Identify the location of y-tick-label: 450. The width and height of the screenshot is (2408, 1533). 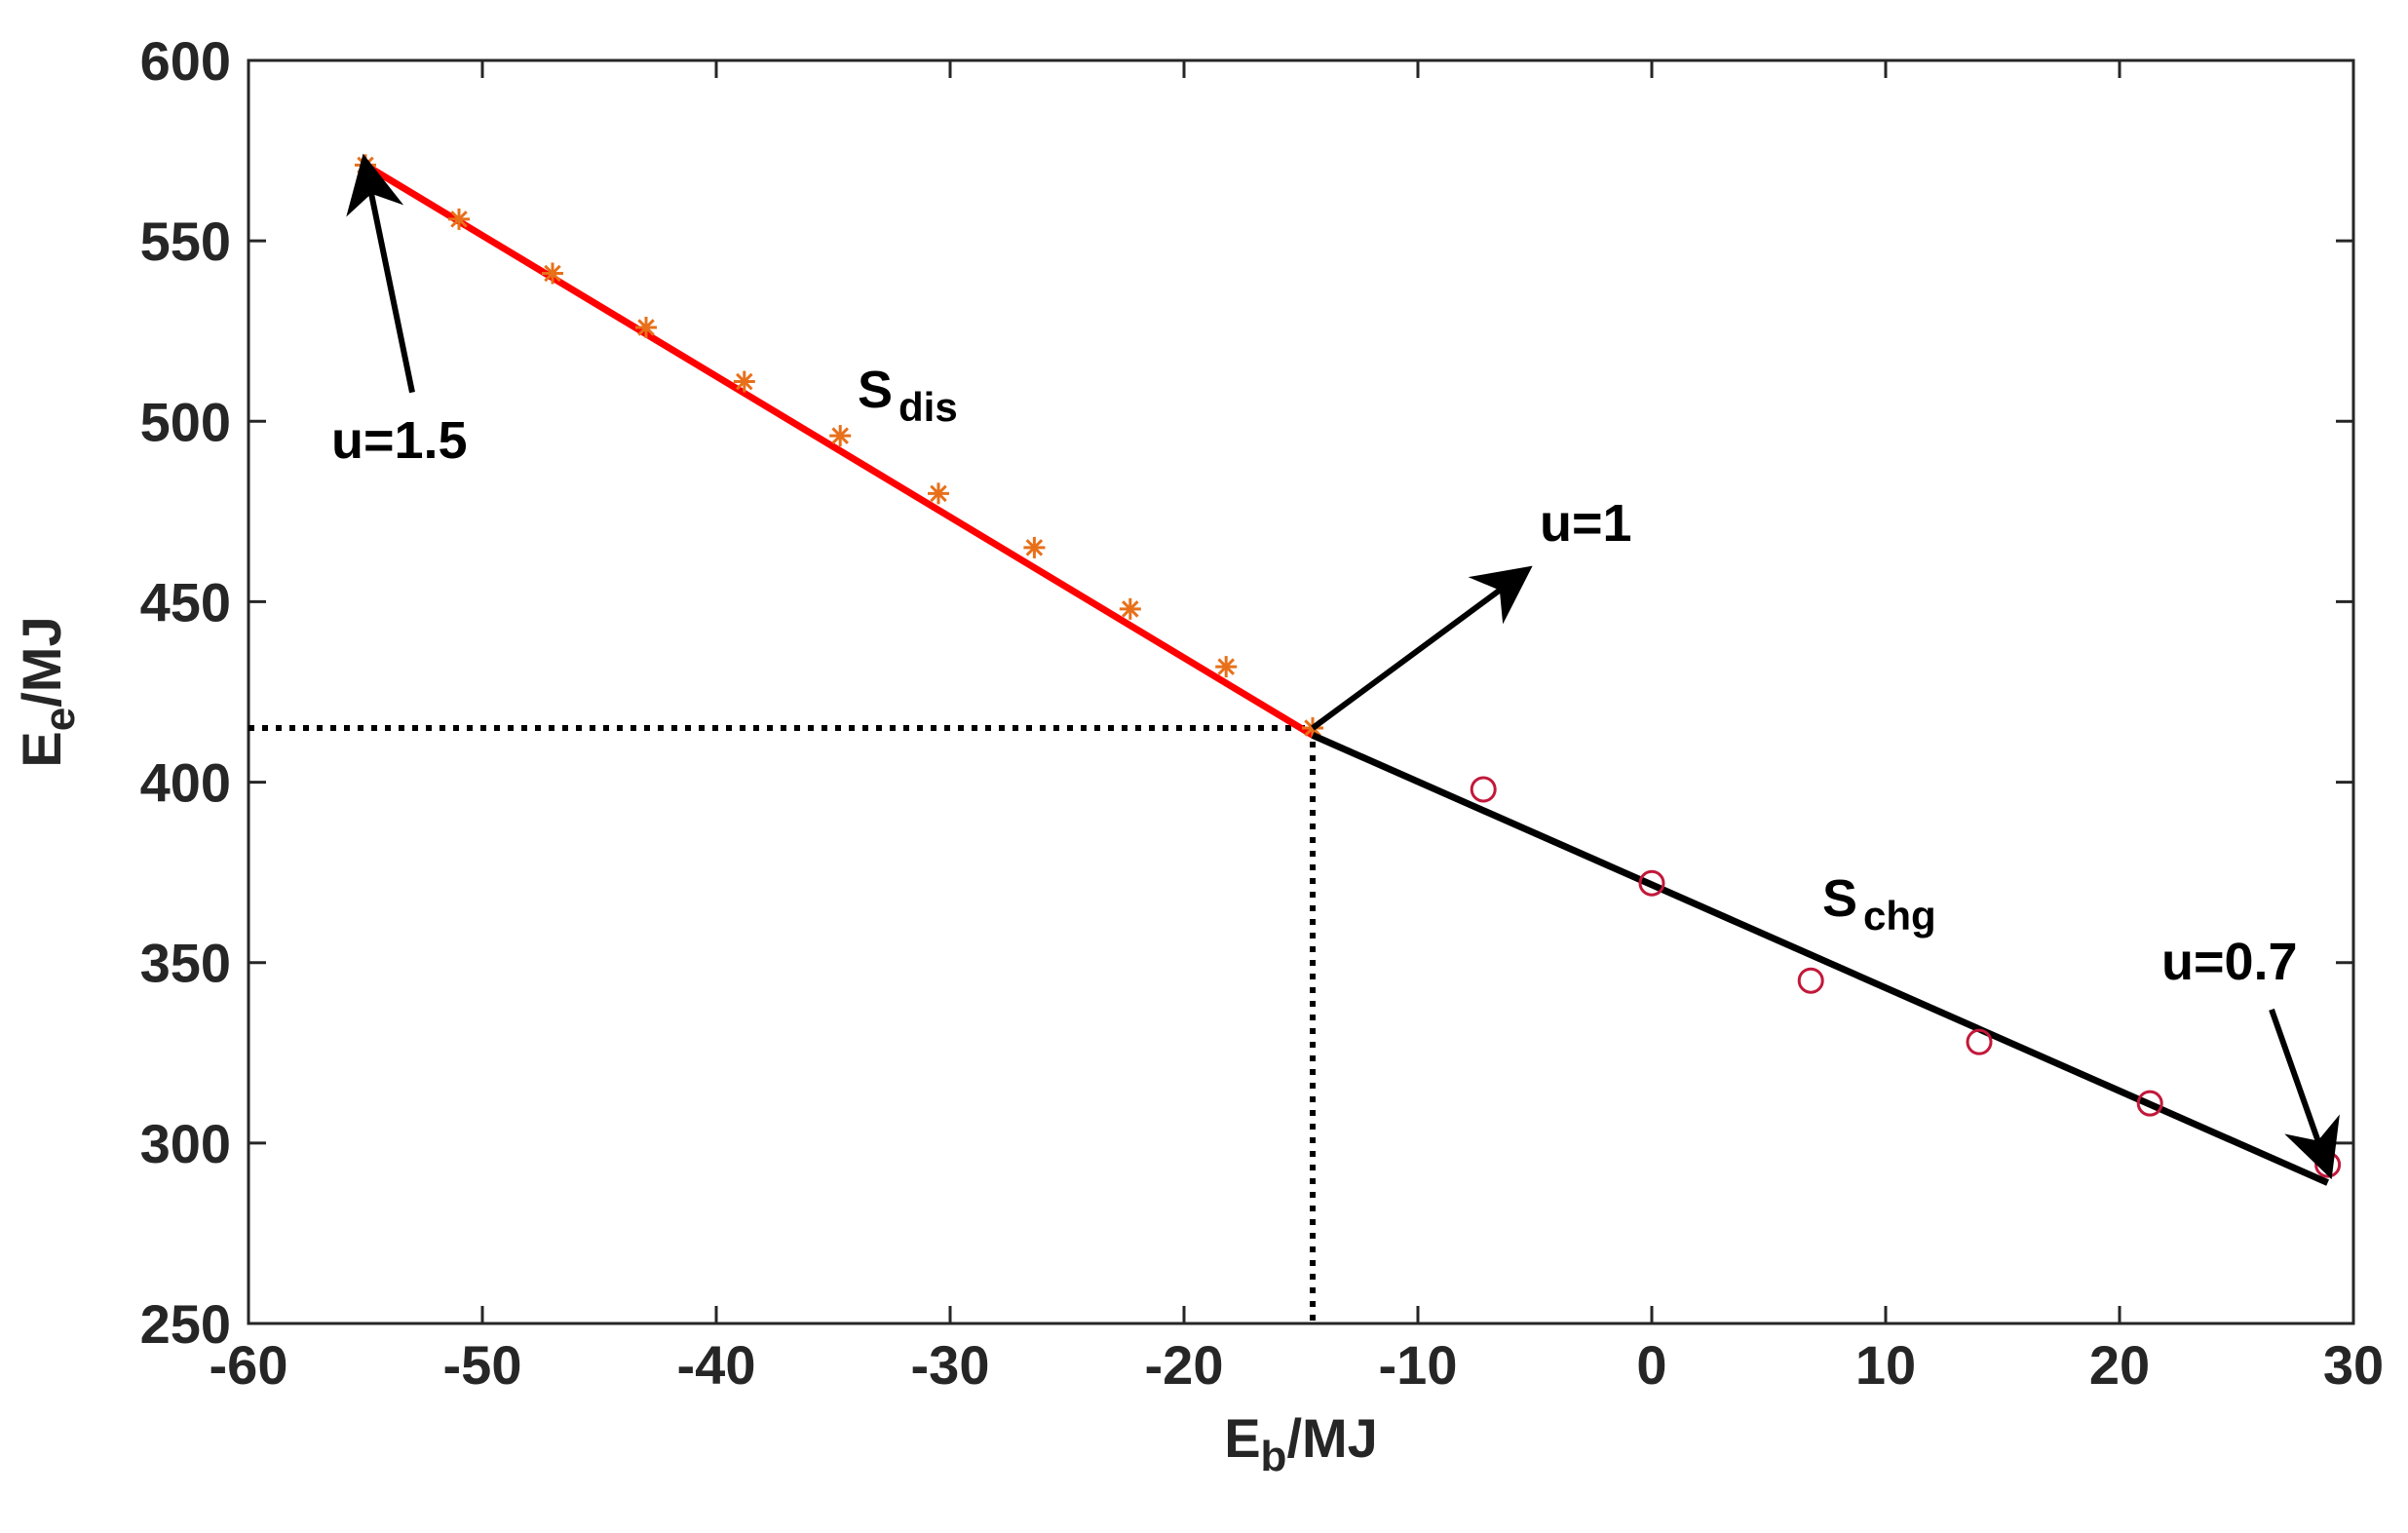
(186, 601).